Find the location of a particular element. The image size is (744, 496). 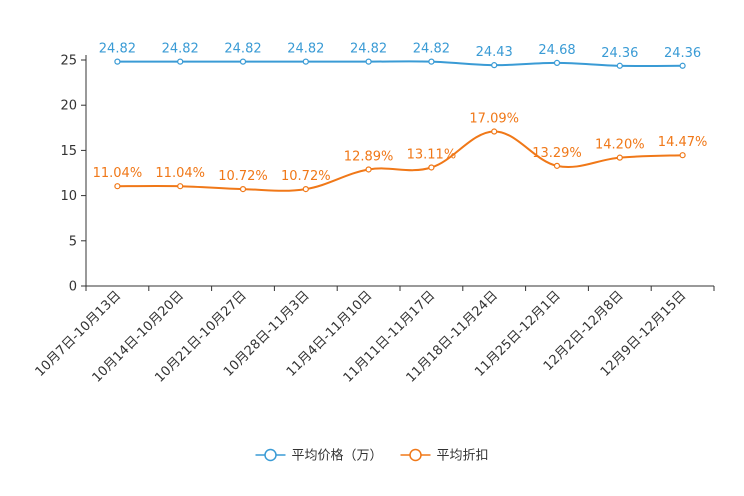

legend-label: 平均折扣 is located at coordinates (463, 456).